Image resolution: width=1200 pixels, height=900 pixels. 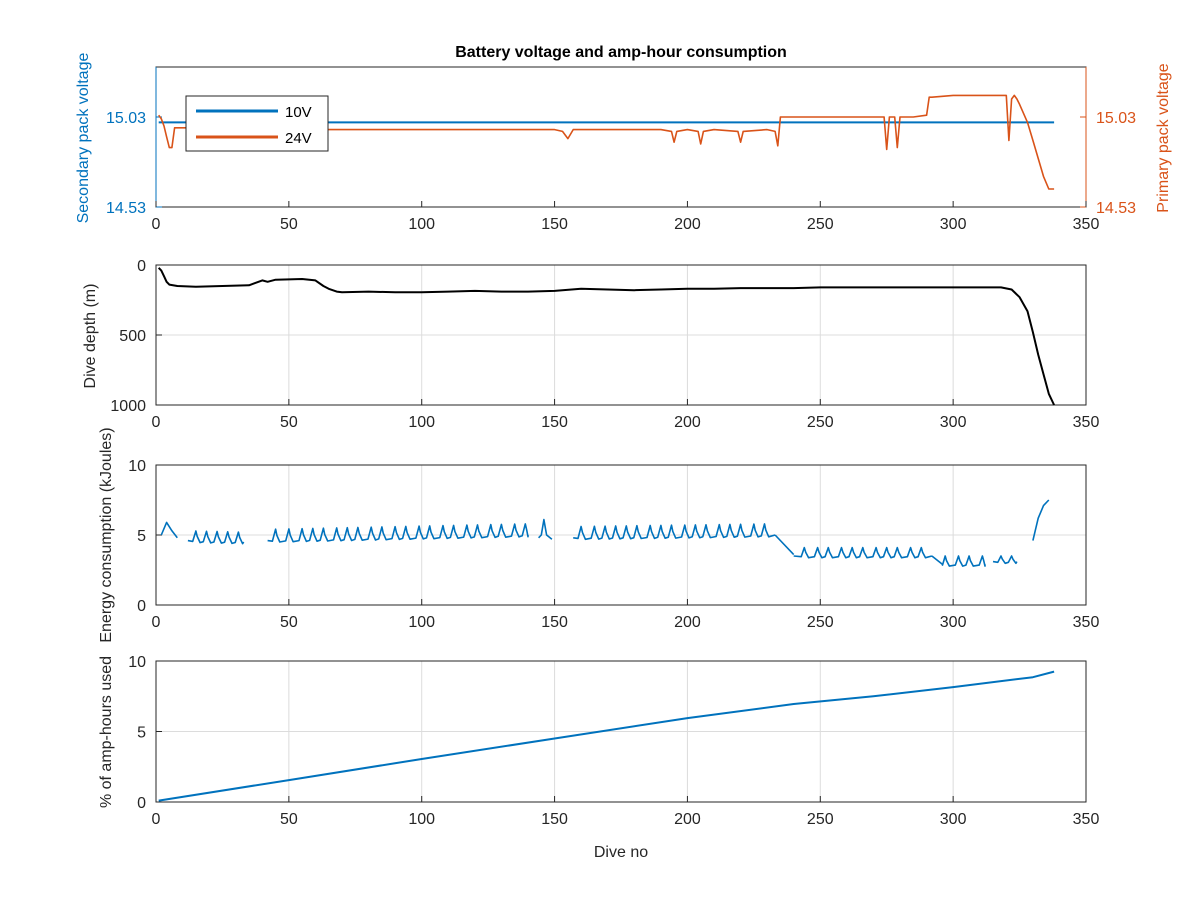 What do you see at coordinates (126, 208) in the screenshot?
I see `left-y-tick-label: 14.53` at bounding box center [126, 208].